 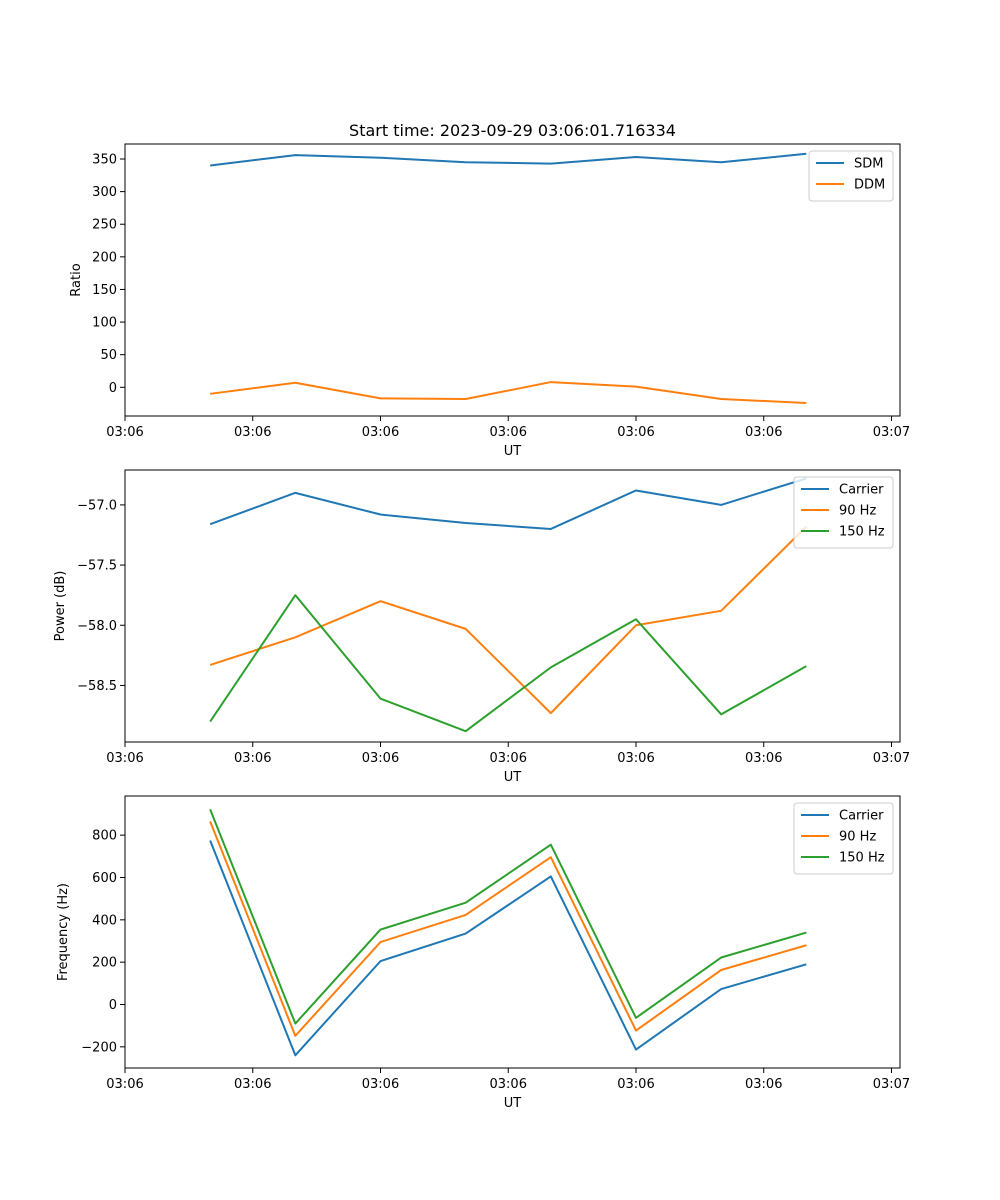 What do you see at coordinates (869, 185) in the screenshot?
I see `legend-label: DDM` at bounding box center [869, 185].